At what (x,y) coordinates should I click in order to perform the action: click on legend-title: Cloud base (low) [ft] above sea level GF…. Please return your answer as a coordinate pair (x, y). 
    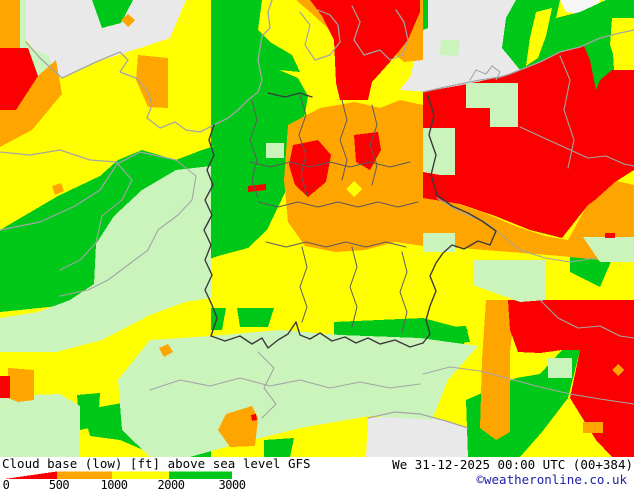
    Looking at the image, I should click on (156, 463).